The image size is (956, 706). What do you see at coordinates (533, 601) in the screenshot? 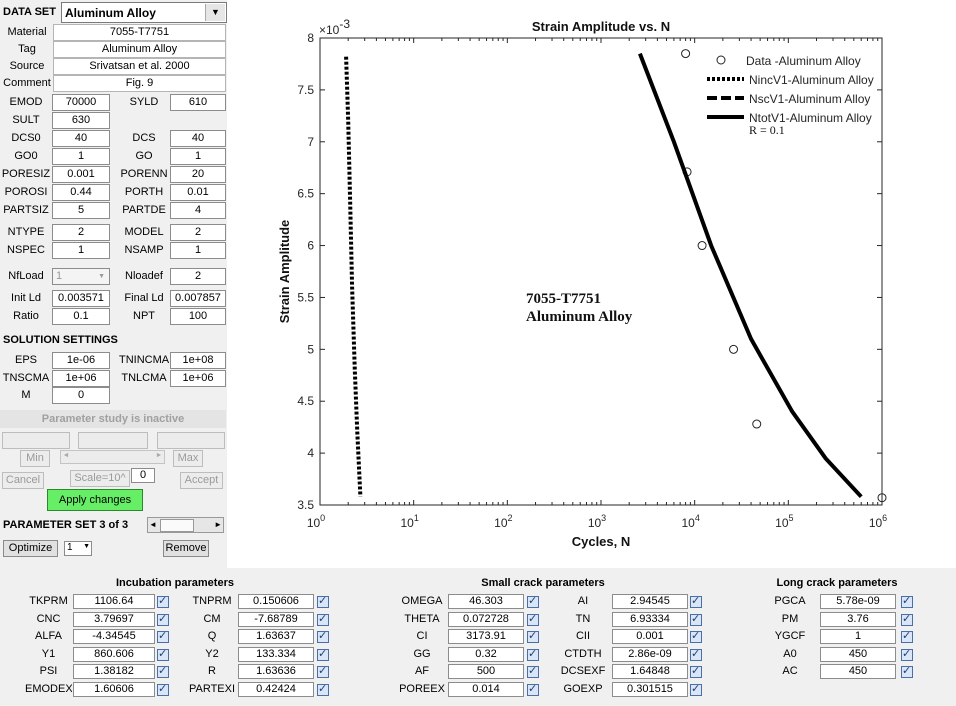
I see `smallcrack-checkbox-omega` at bounding box center [533, 601].